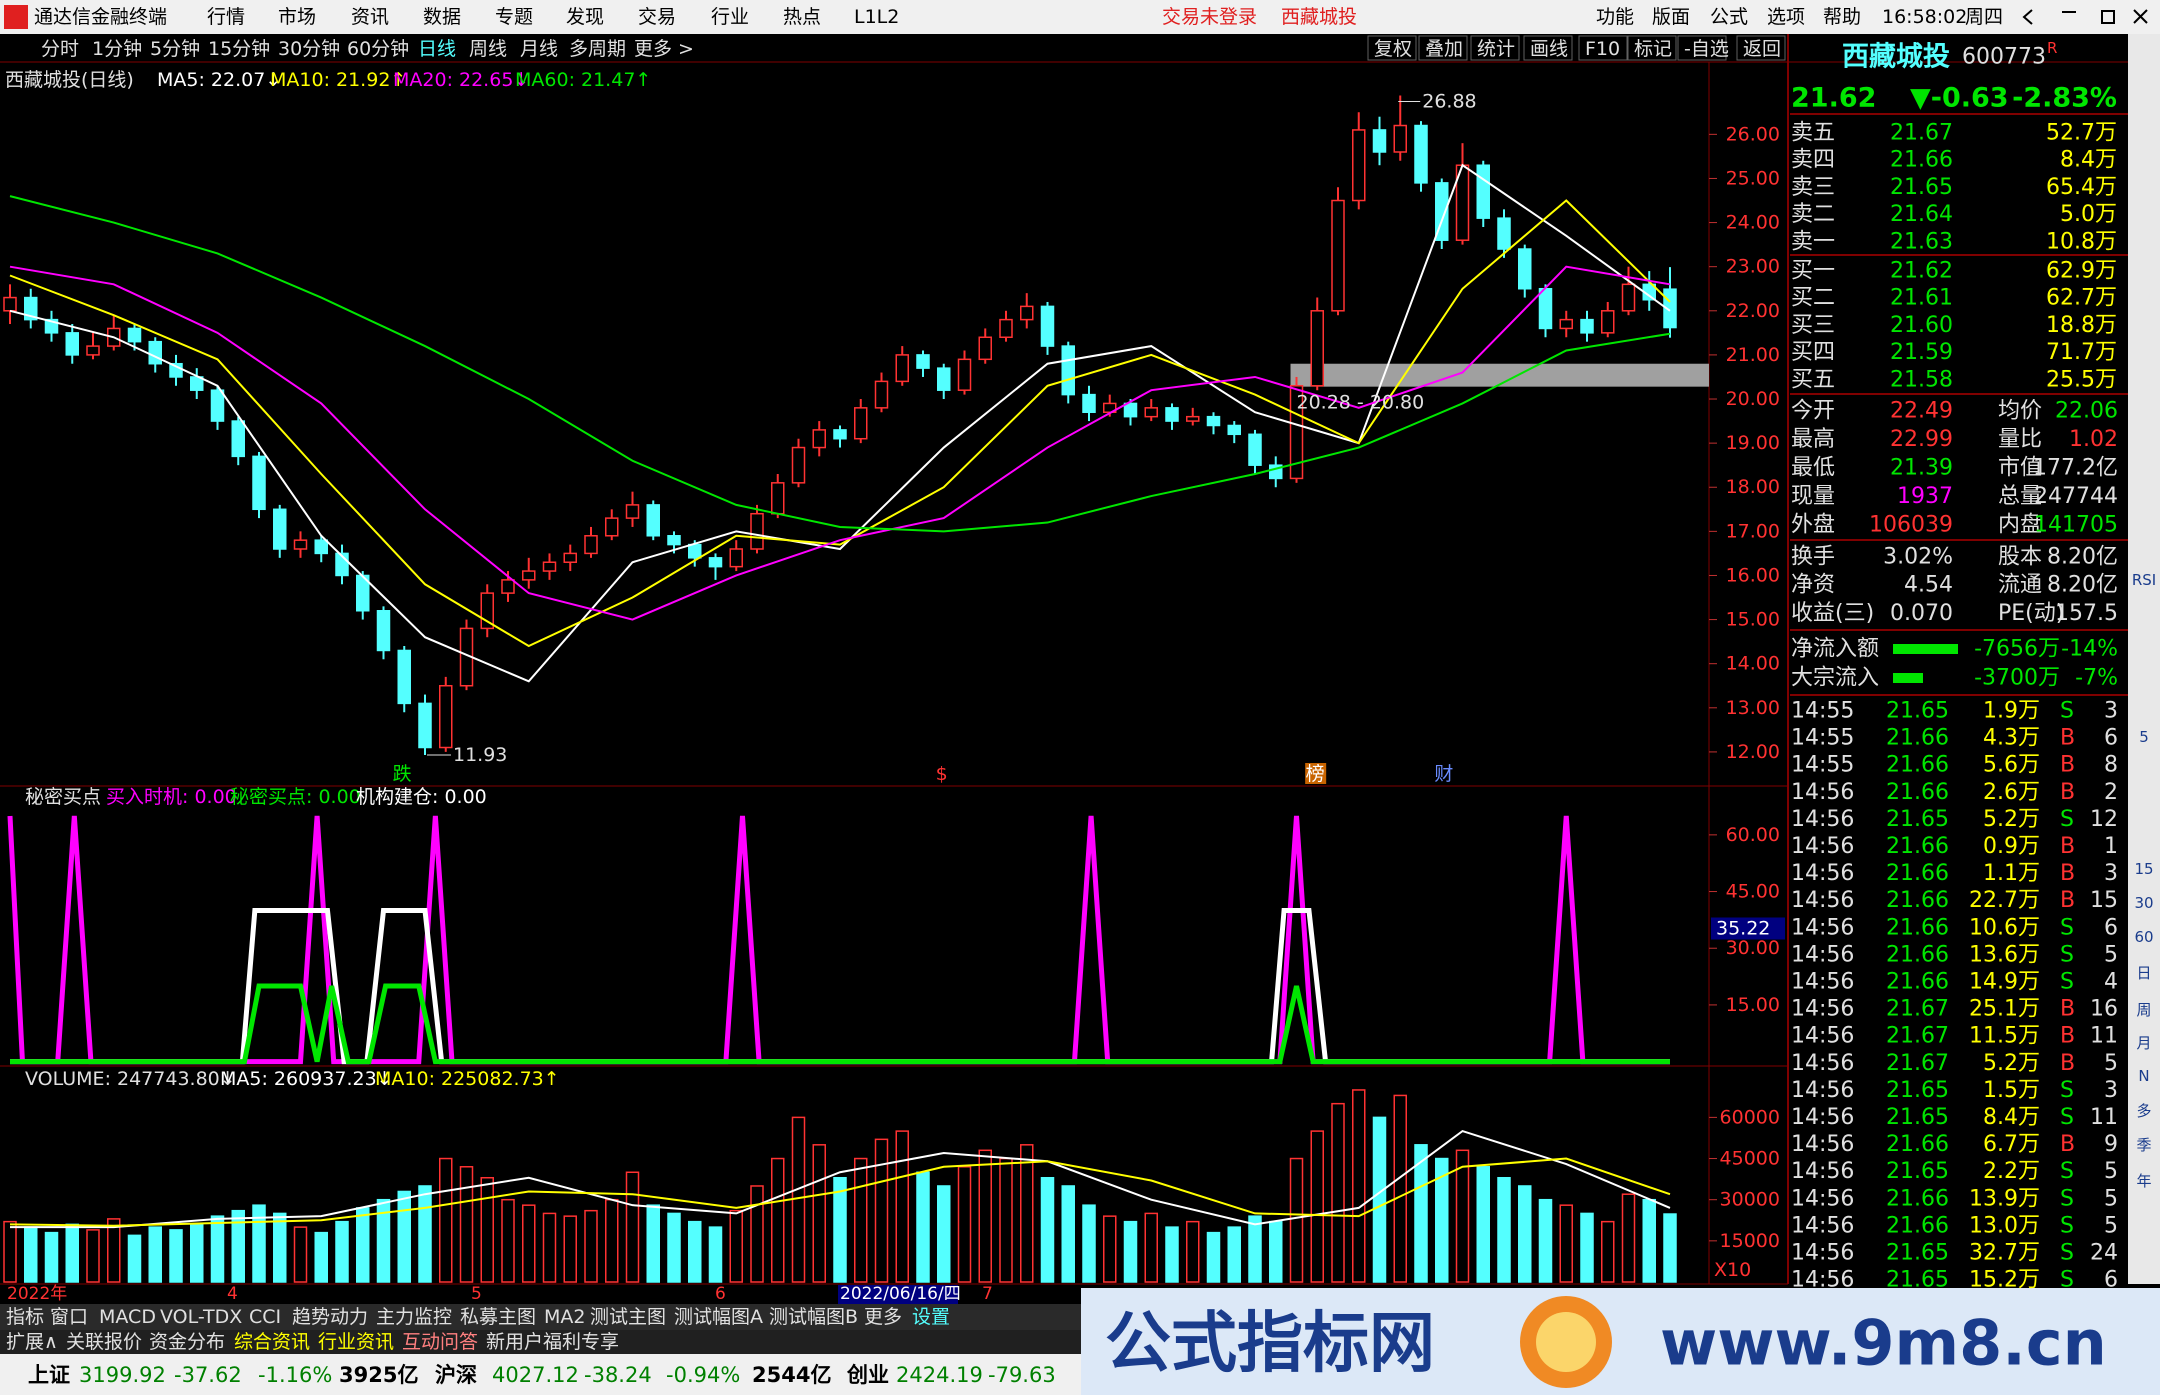 The image size is (2160, 1395). Describe the element at coordinates (440, 1342) in the screenshot. I see `tab: 互动问答` at that location.